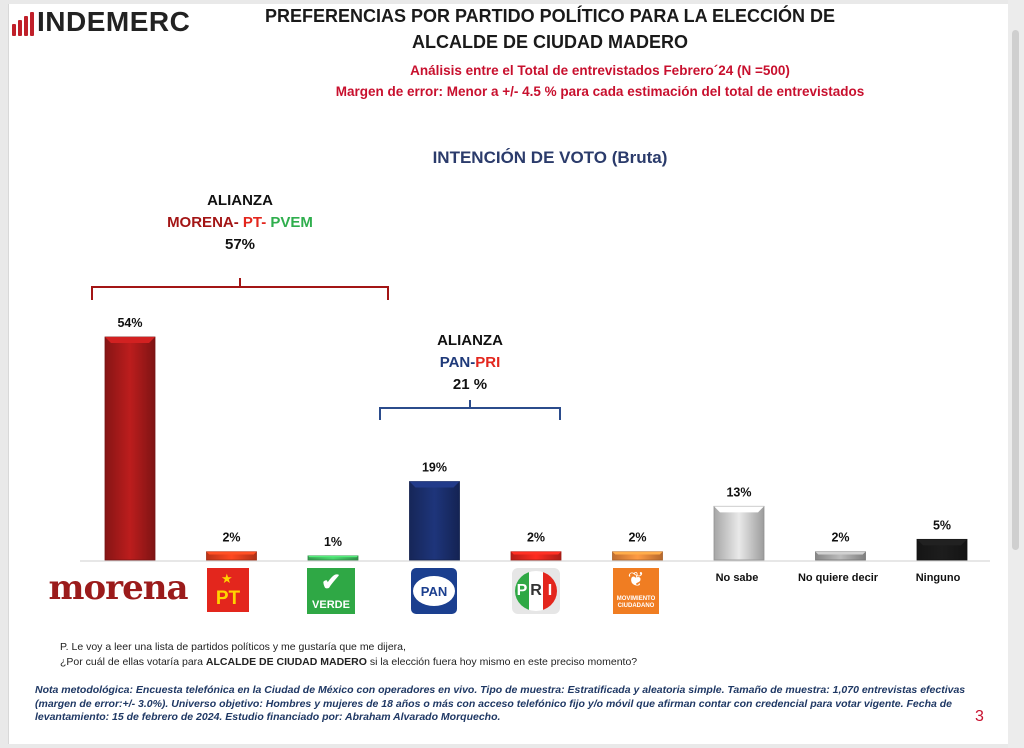 The image size is (1024, 748). Describe the element at coordinates (331, 605) in the screenshot. I see `verde-logo-text: VERDE` at that location.